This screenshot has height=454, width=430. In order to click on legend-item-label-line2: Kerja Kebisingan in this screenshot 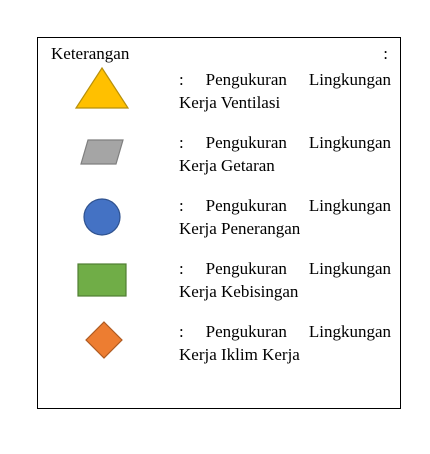, I will do `click(239, 291)`.